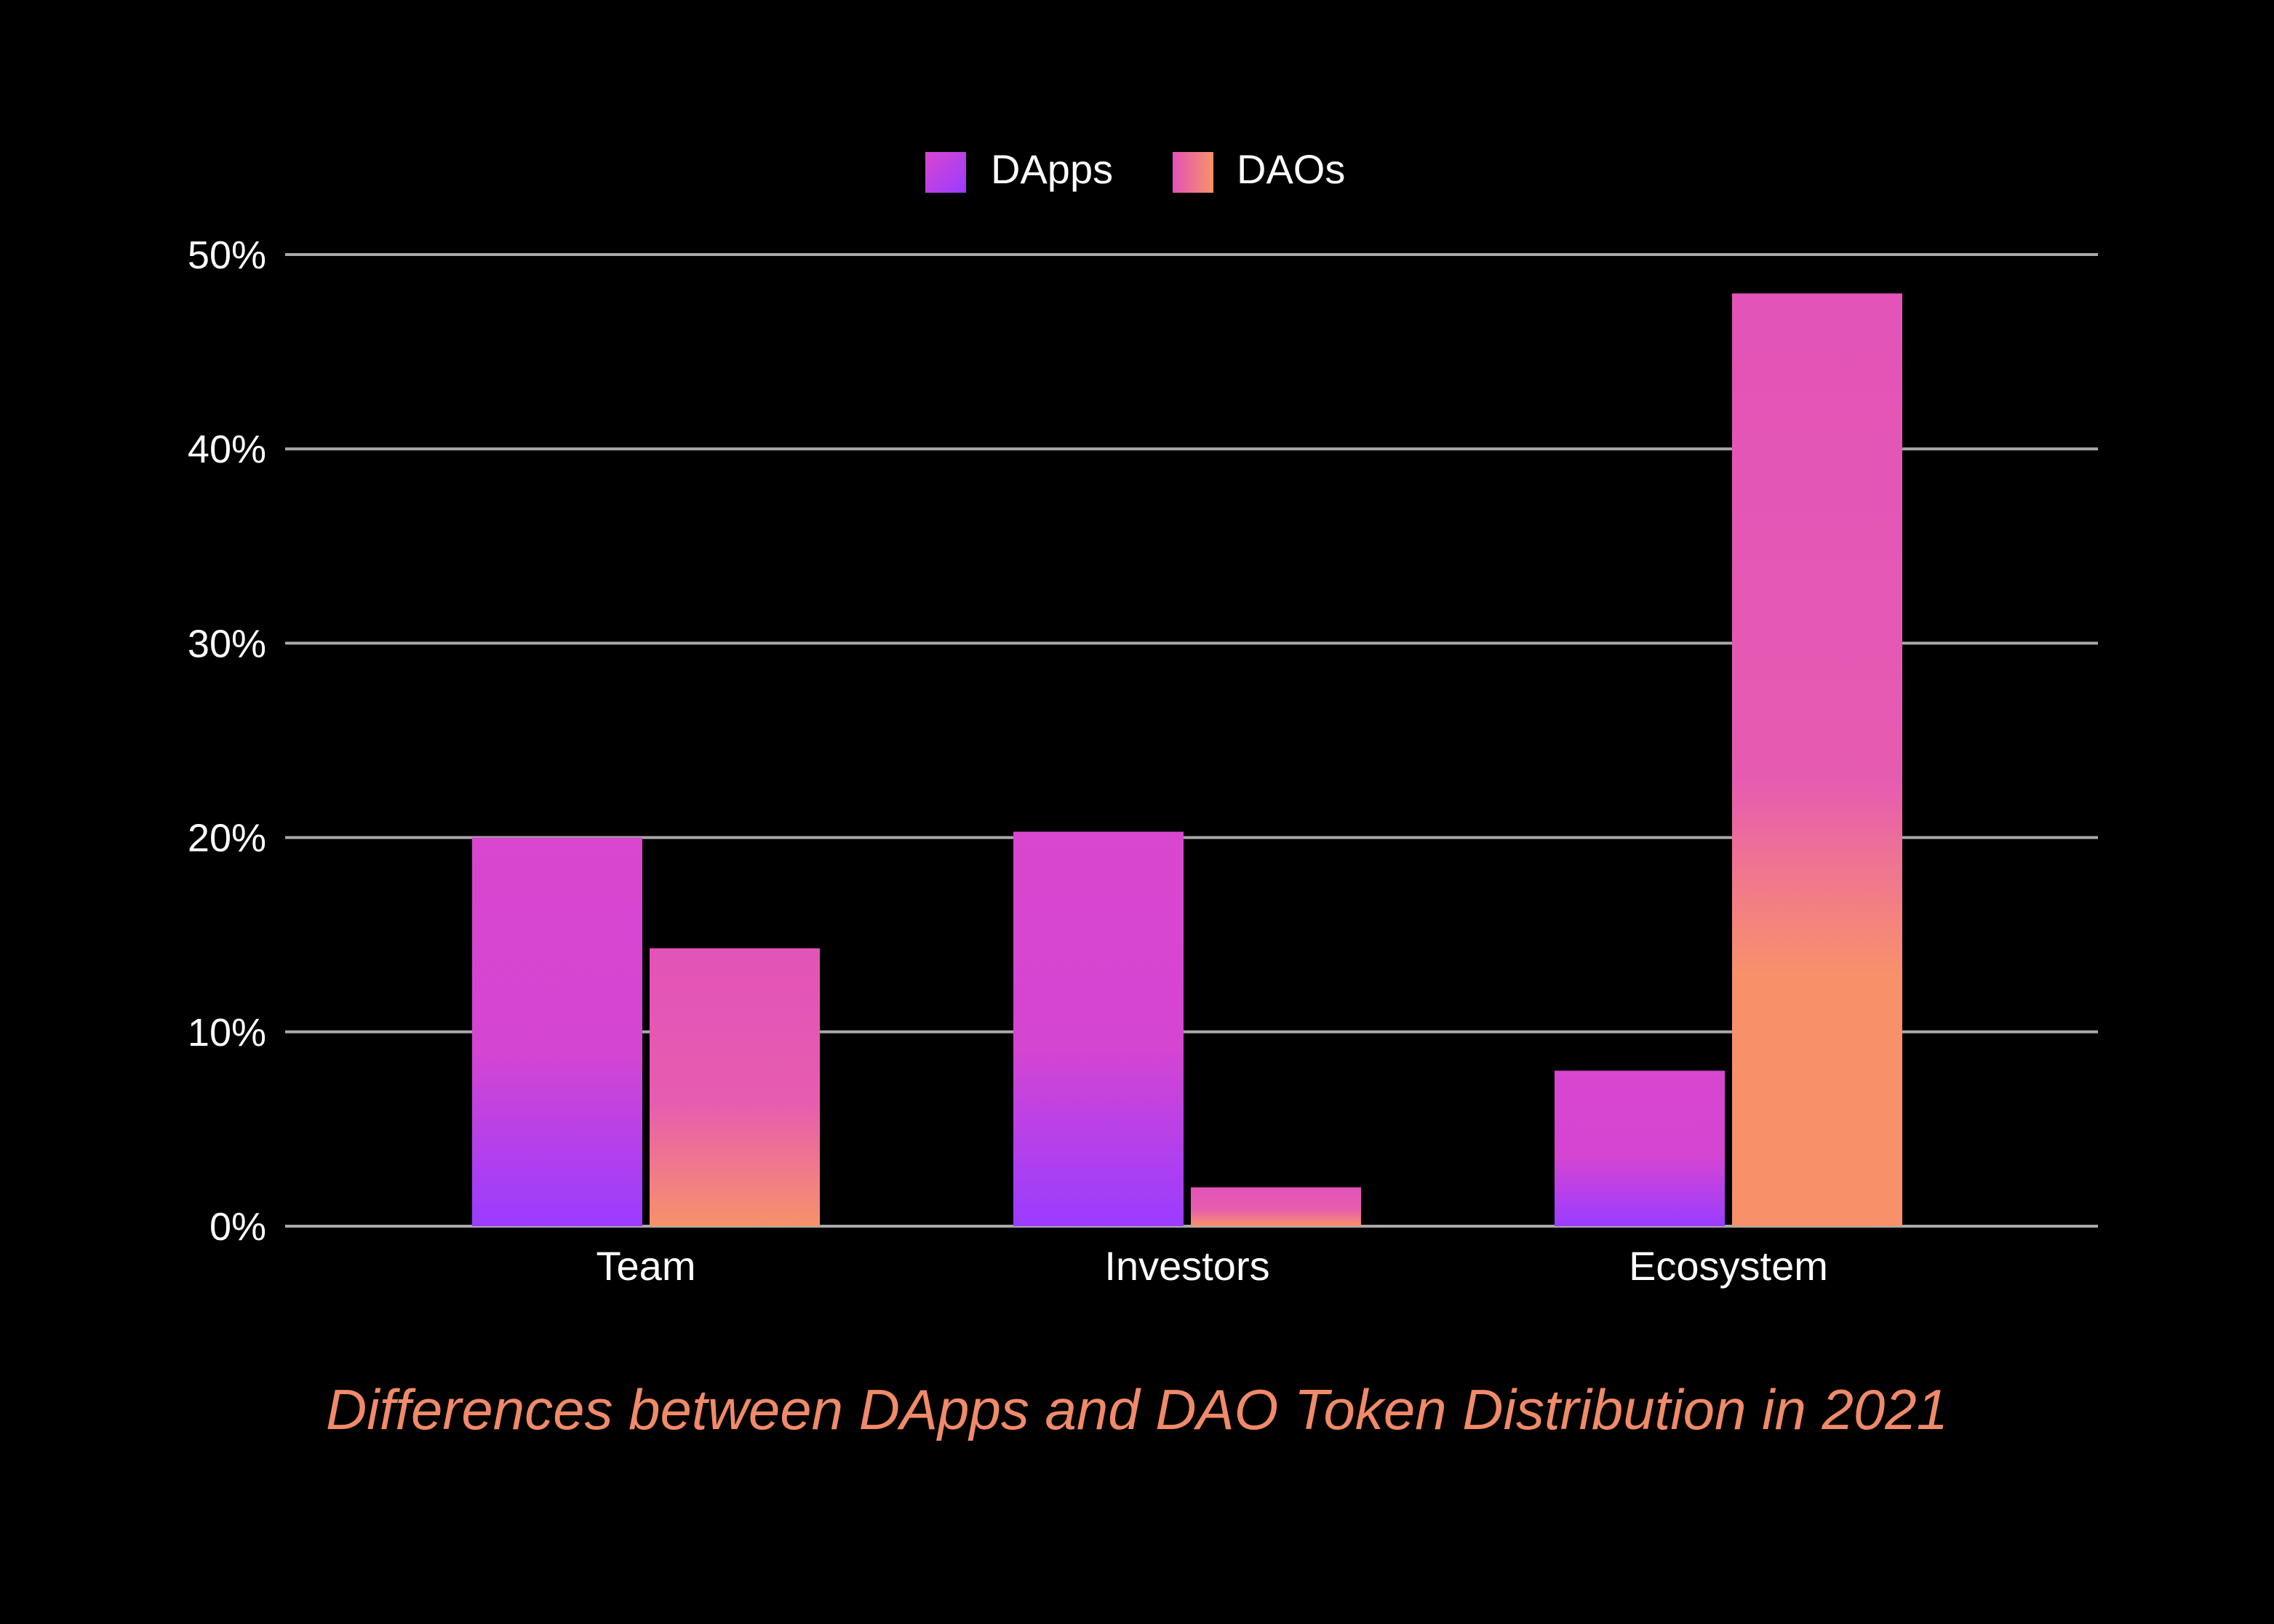  I want to click on bar-daos-team, so click(735, 1087).